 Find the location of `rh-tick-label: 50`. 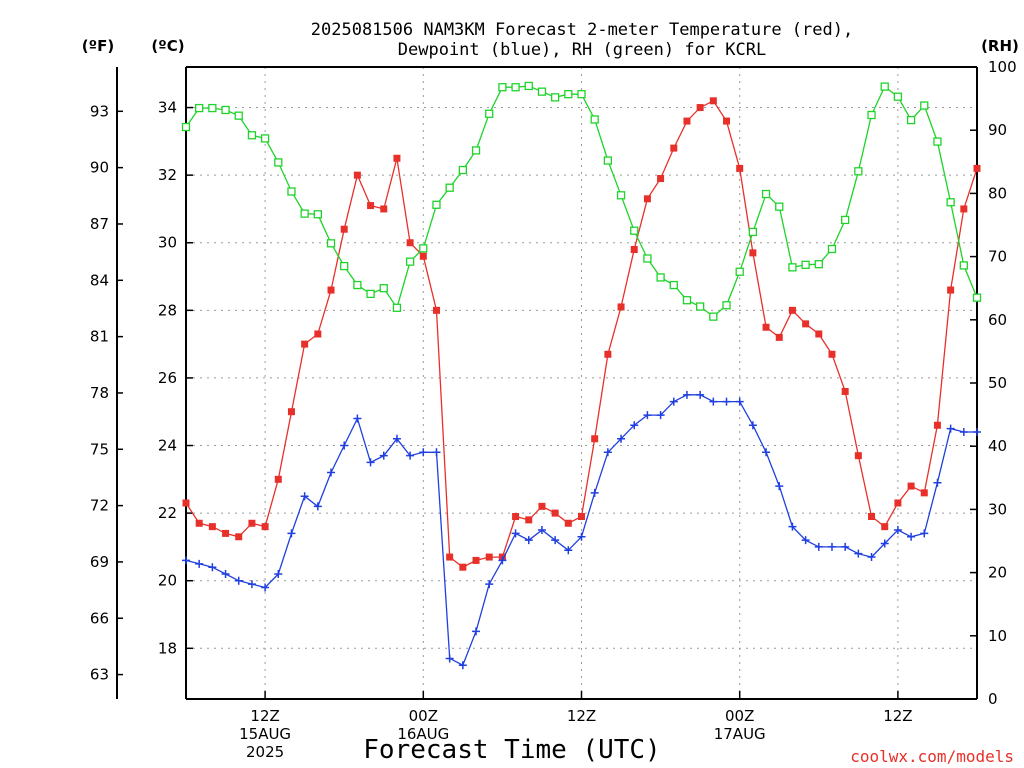

rh-tick-label: 50 is located at coordinates (997, 383).